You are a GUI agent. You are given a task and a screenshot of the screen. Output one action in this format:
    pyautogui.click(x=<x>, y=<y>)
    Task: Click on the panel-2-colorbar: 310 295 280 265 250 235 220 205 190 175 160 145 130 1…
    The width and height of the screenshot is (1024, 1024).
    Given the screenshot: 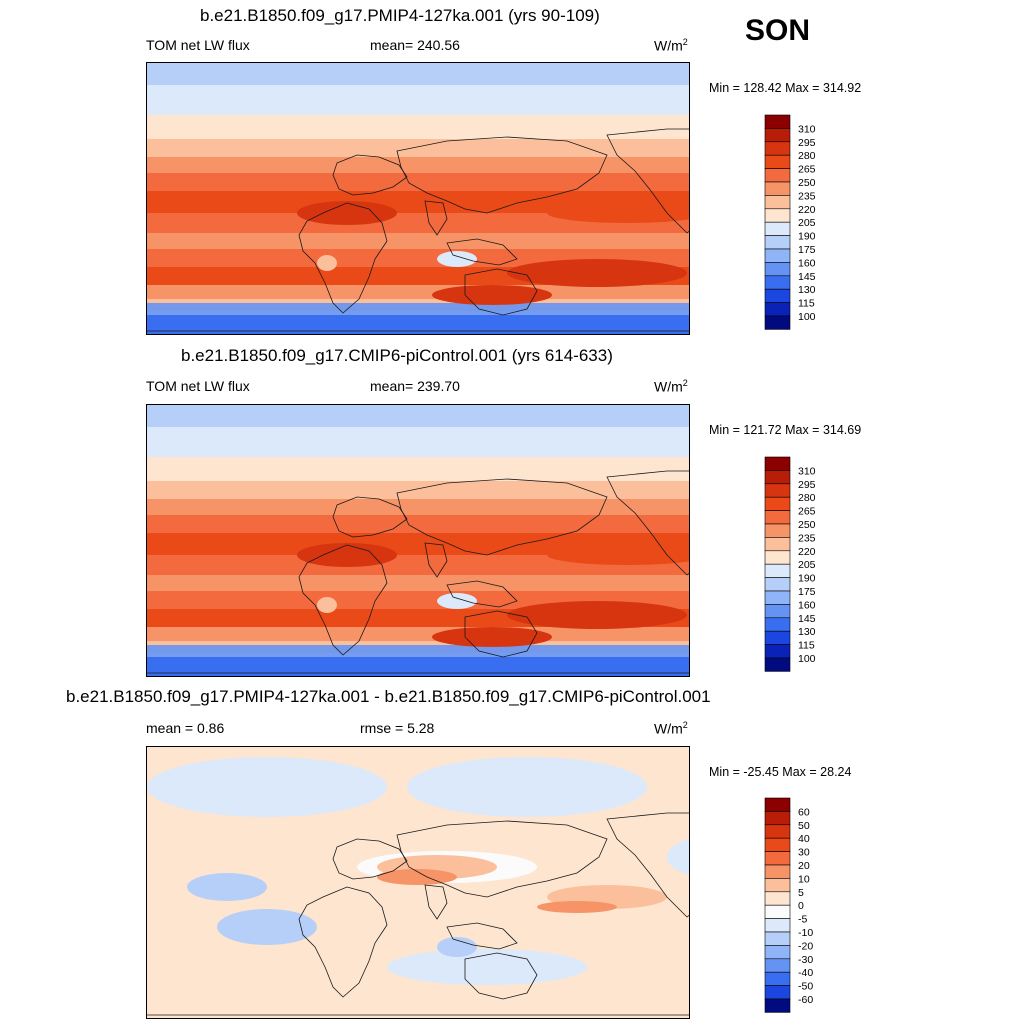 What is the action you would take?
    pyautogui.click(x=799, y=564)
    